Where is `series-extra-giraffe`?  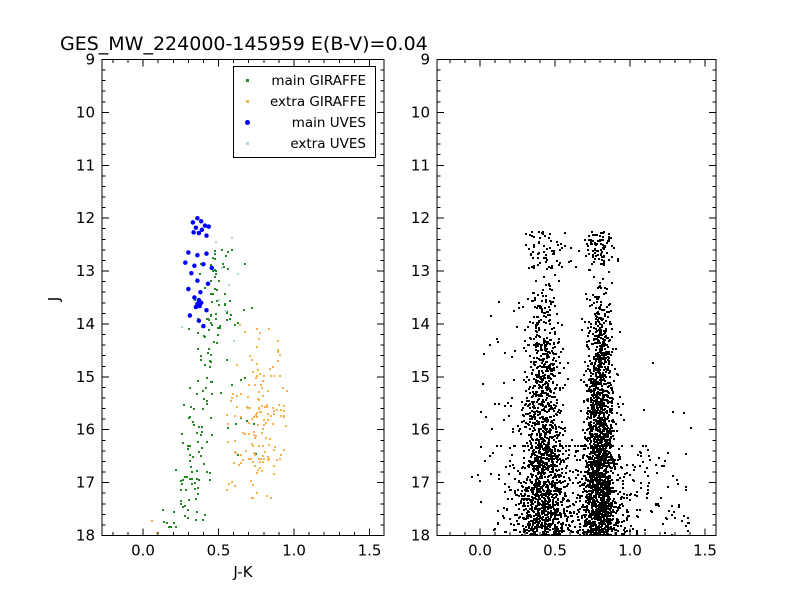 series-extra-giraffe is located at coordinates (219, 429).